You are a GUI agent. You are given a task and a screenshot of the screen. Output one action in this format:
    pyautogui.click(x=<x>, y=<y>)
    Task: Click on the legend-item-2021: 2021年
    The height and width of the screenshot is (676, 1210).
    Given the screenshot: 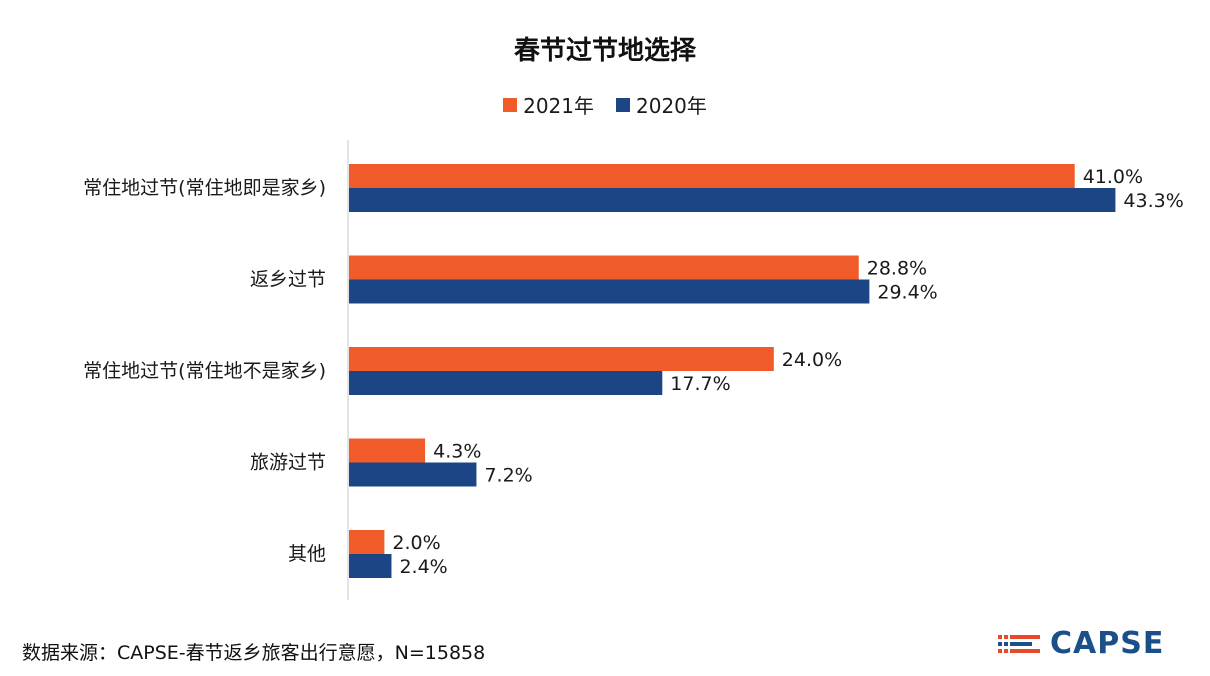 What is the action you would take?
    pyautogui.click(x=548, y=104)
    